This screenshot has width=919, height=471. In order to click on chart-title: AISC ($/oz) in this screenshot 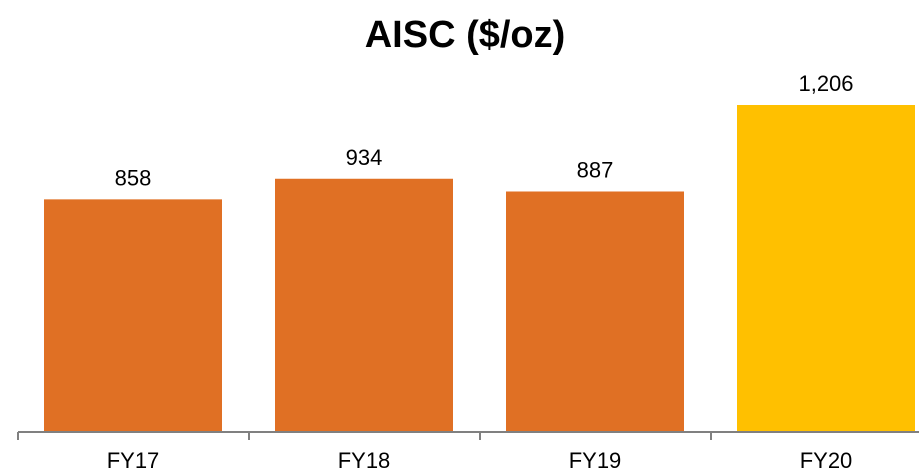, I will do `click(465, 35)`.